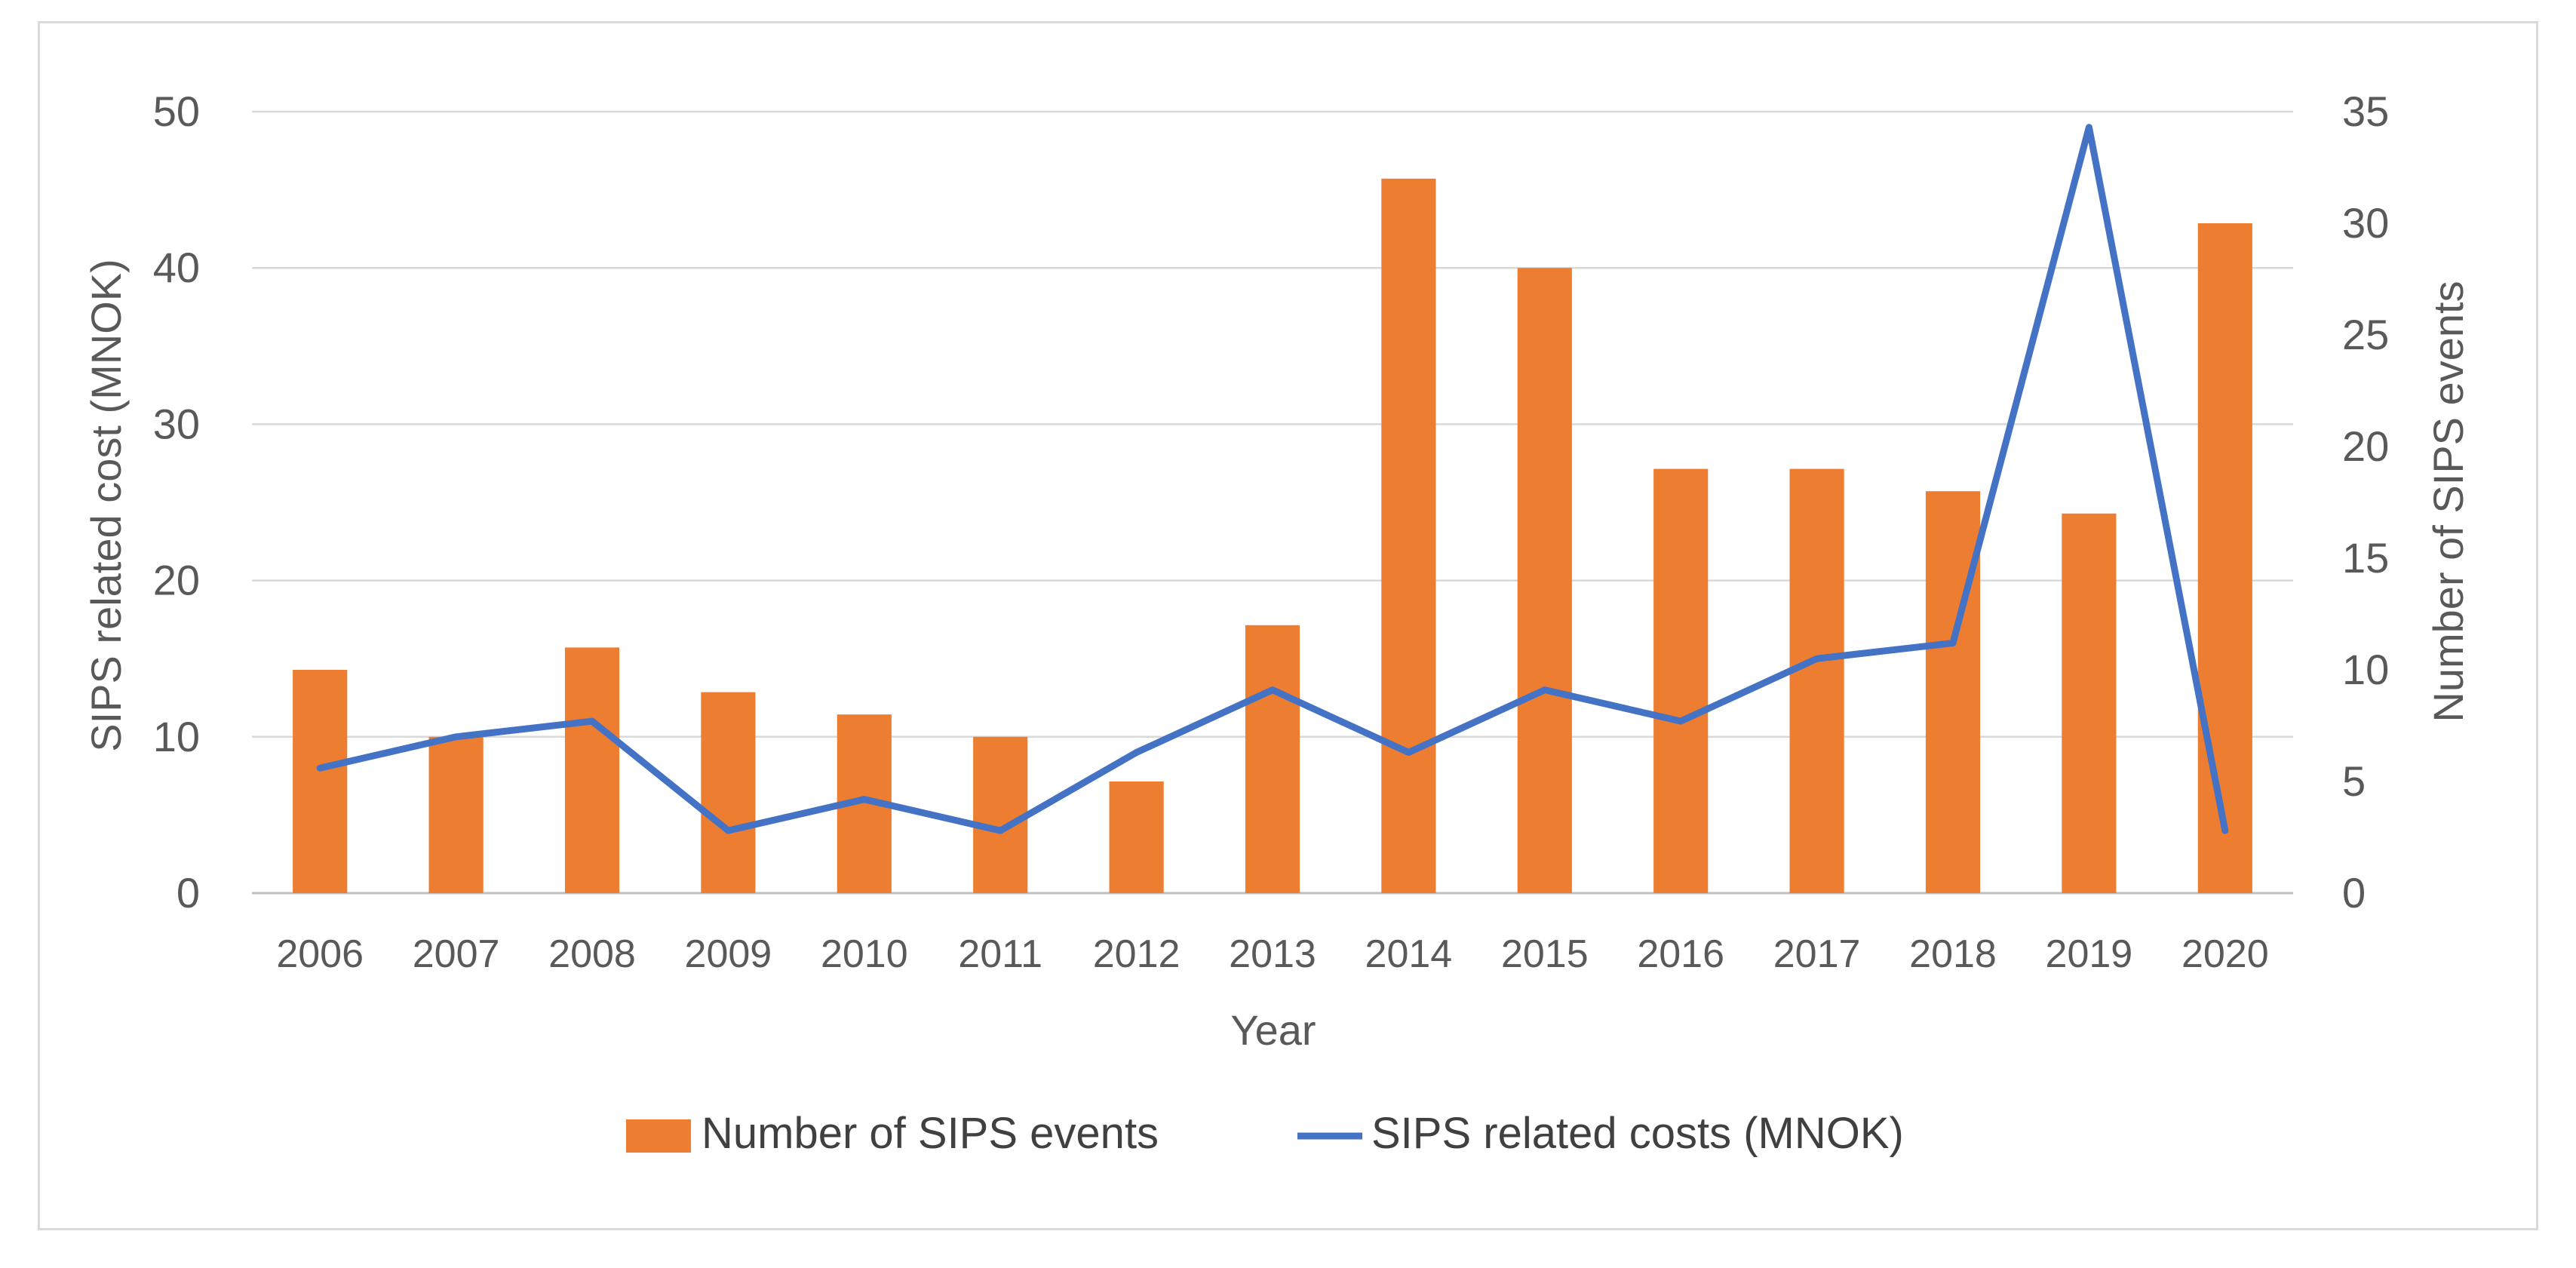 This screenshot has height=1268, width=2576. I want to click on x-axis-tick-label: 2006, so click(320, 954).